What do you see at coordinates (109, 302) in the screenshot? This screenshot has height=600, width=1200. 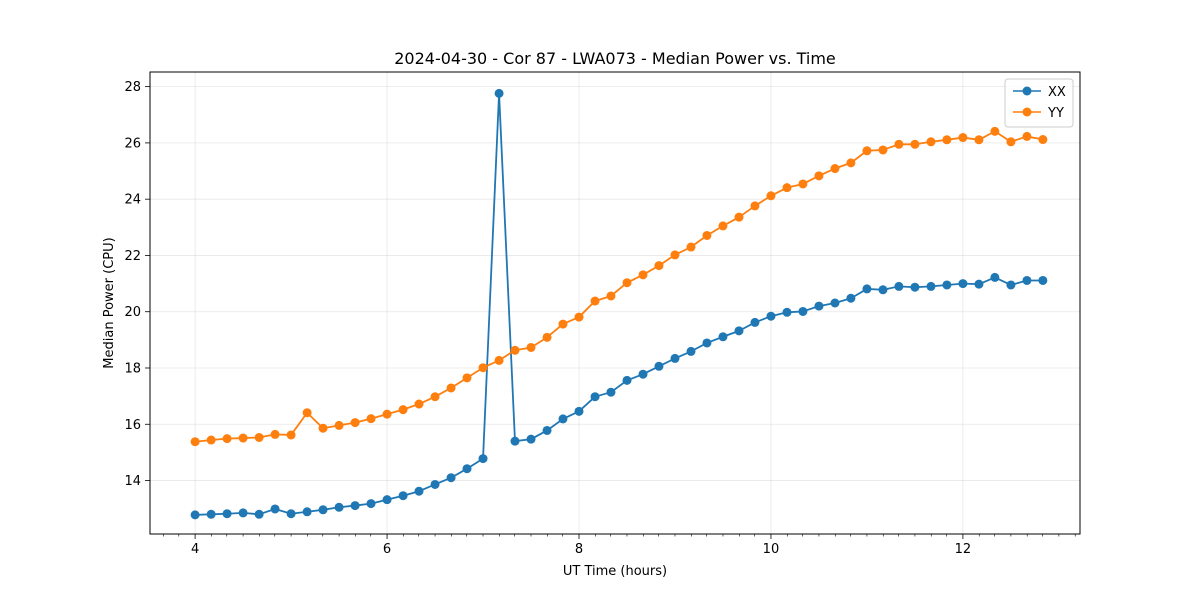 I see `y-axis-label: Median Power (CPU)` at bounding box center [109, 302].